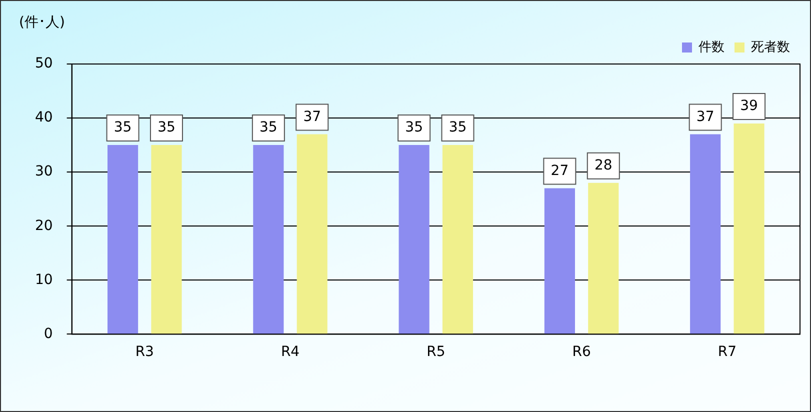  What do you see at coordinates (603, 166) in the screenshot?
I see `data-label: 28` at bounding box center [603, 166].